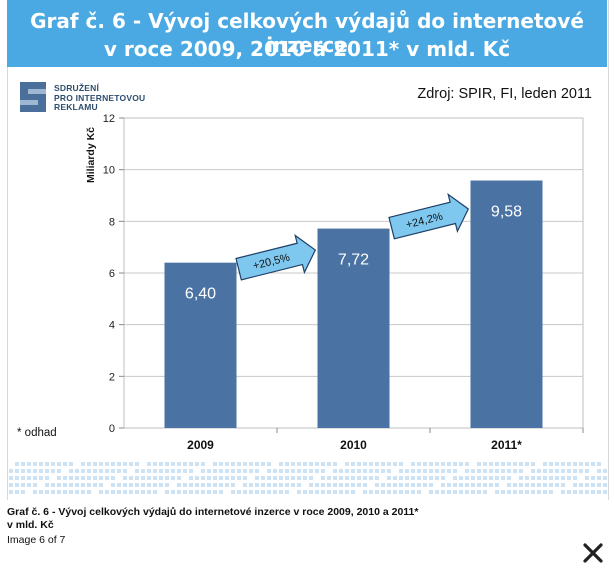 The image size is (614, 569). Describe the element at coordinates (308, 478) in the screenshot. I see `decorative-dot-strip` at that location.